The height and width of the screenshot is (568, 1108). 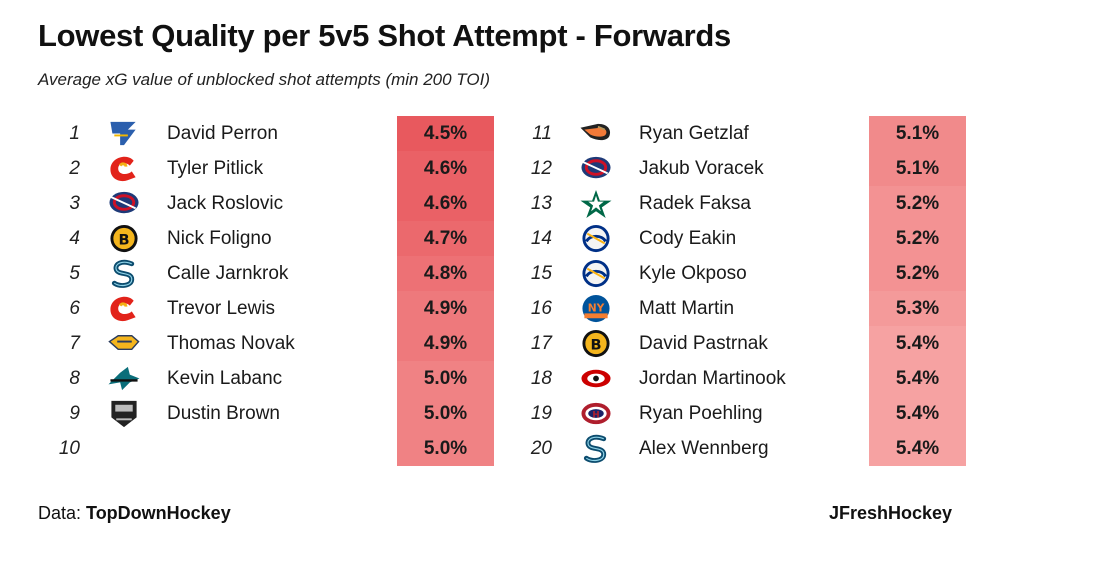 I want to click on player-name: Radek Faksa, so click(x=695, y=203).